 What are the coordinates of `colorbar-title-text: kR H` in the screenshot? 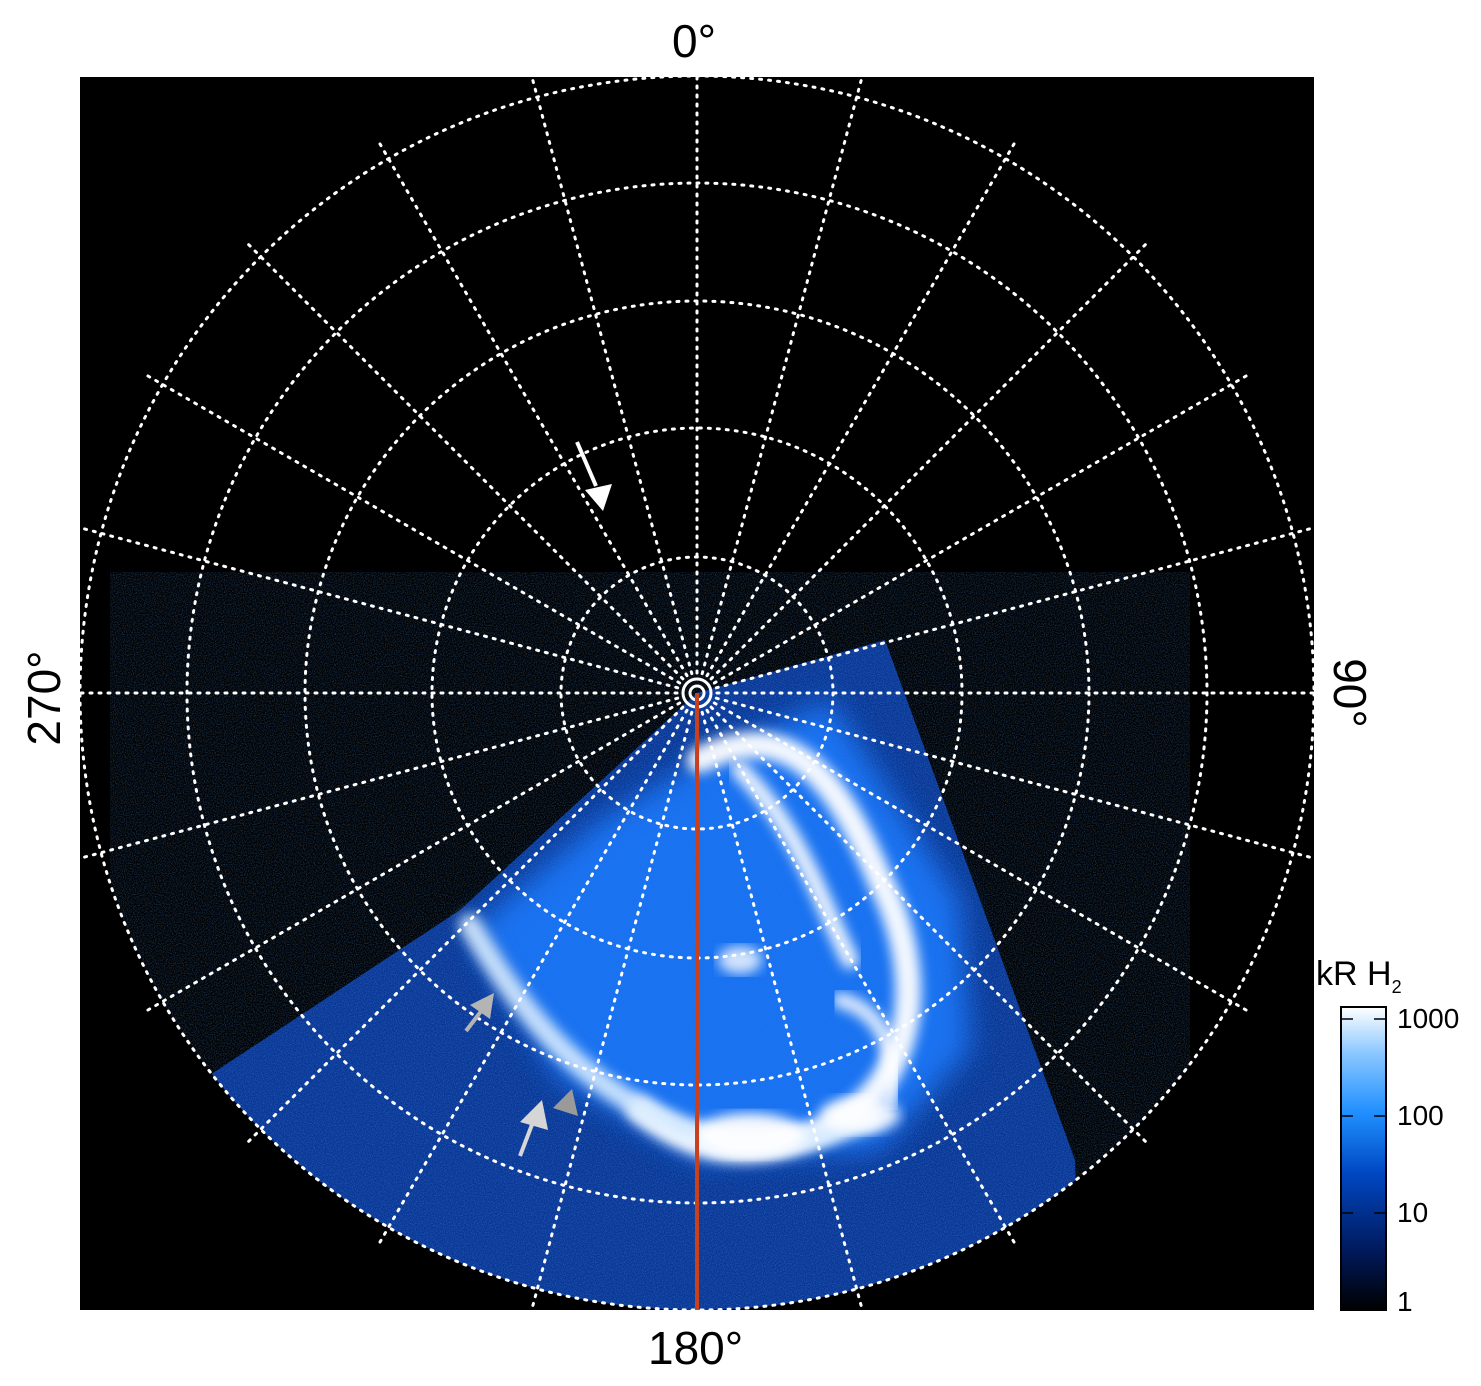 It's located at (1354, 974).